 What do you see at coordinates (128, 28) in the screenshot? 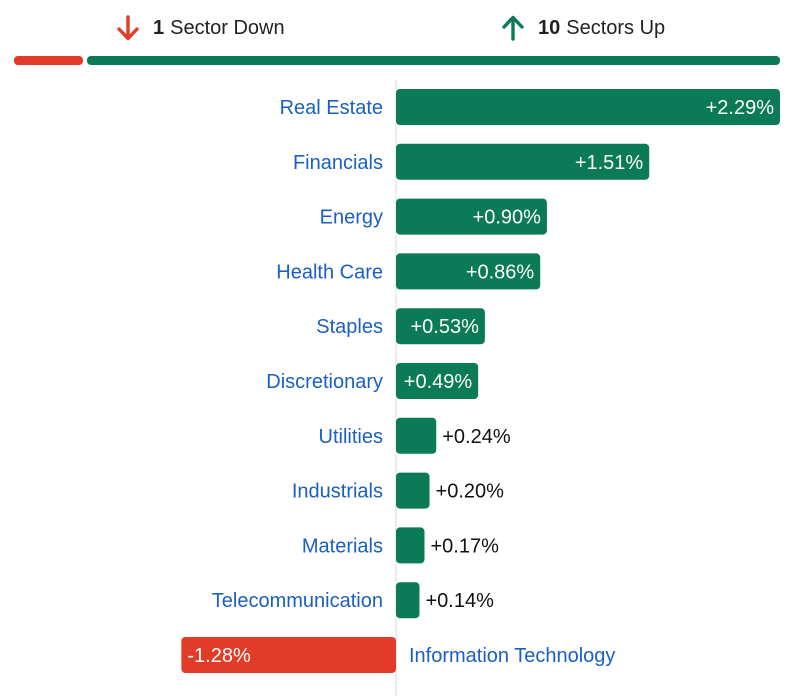
I see `arrow-down-icon` at bounding box center [128, 28].